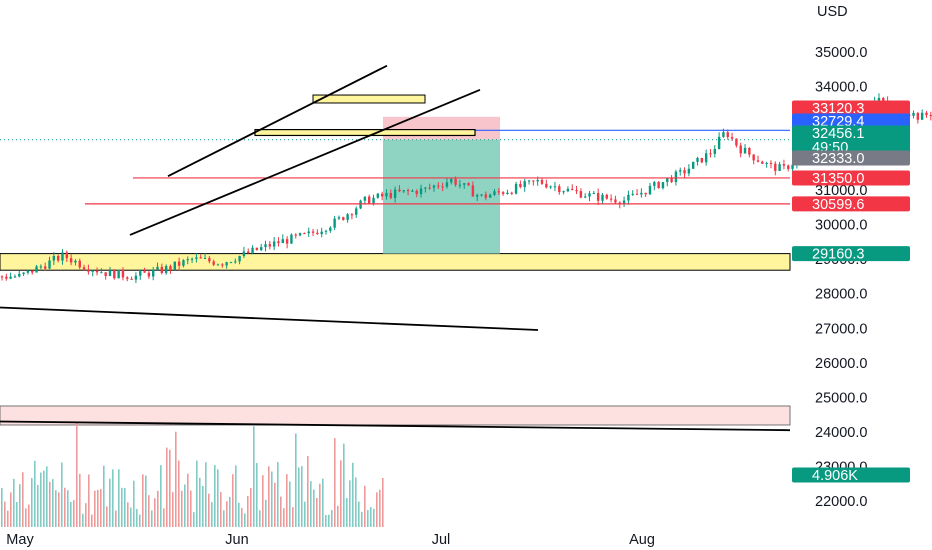  What do you see at coordinates (441, 540) in the screenshot?
I see `time-tick-label: Jul` at bounding box center [441, 540].